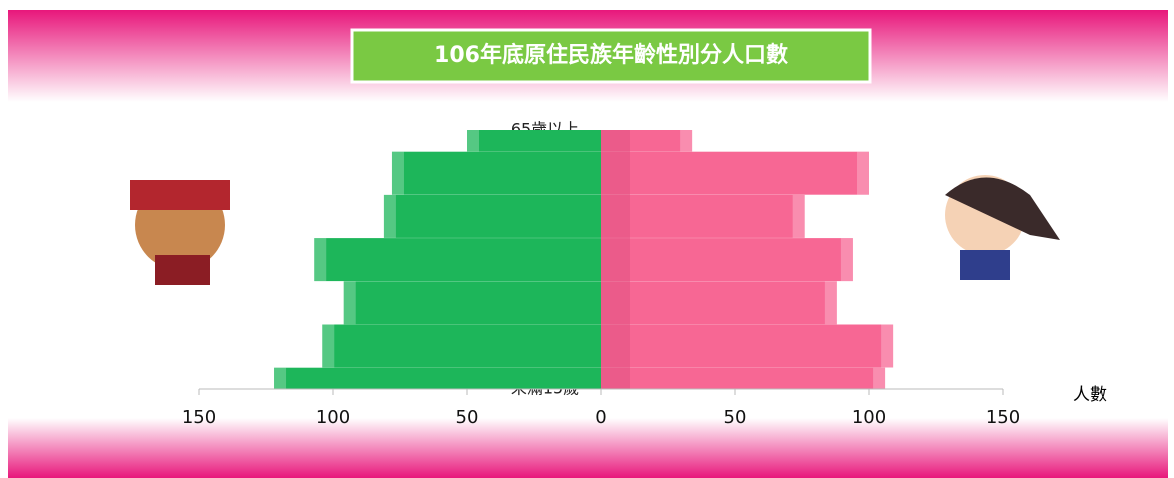  What do you see at coordinates (600, 417) in the screenshot?
I see `x-tick-label: 0` at bounding box center [600, 417].